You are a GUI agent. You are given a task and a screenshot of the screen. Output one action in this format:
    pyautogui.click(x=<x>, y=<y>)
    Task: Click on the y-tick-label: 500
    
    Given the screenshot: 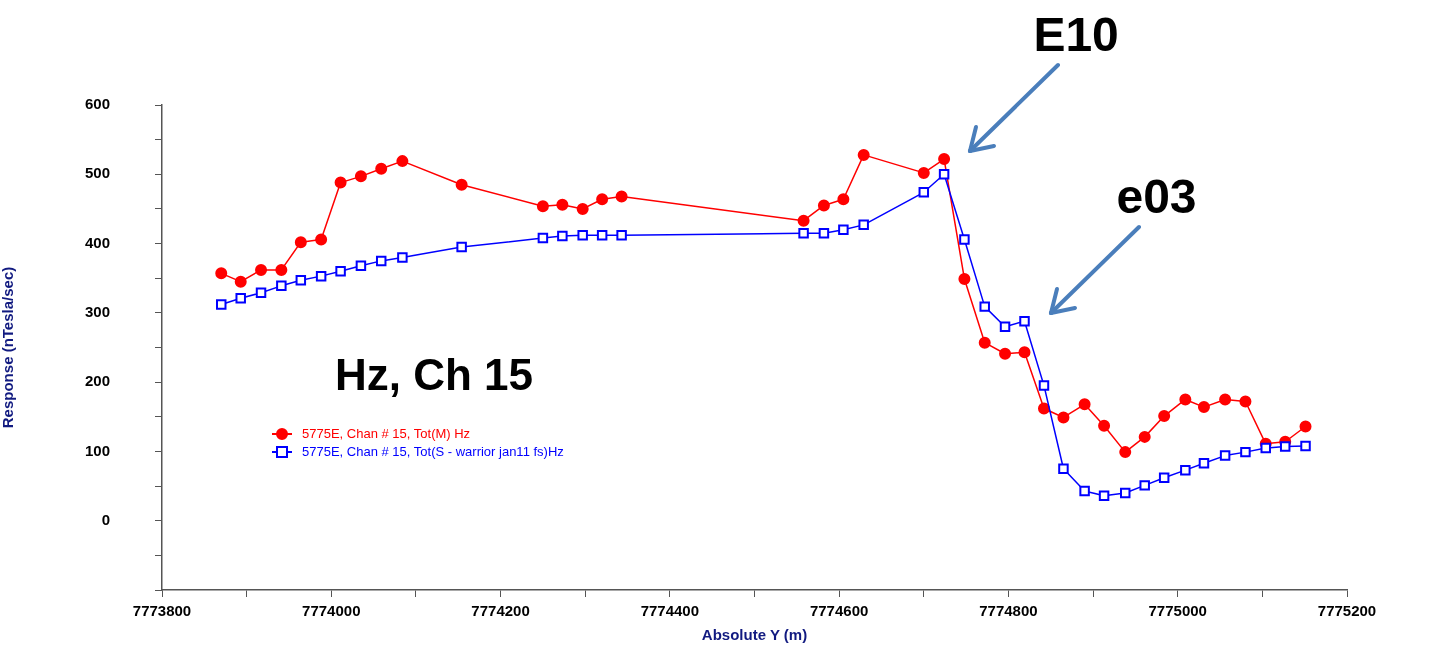 What is the action you would take?
    pyautogui.click(x=97, y=173)
    